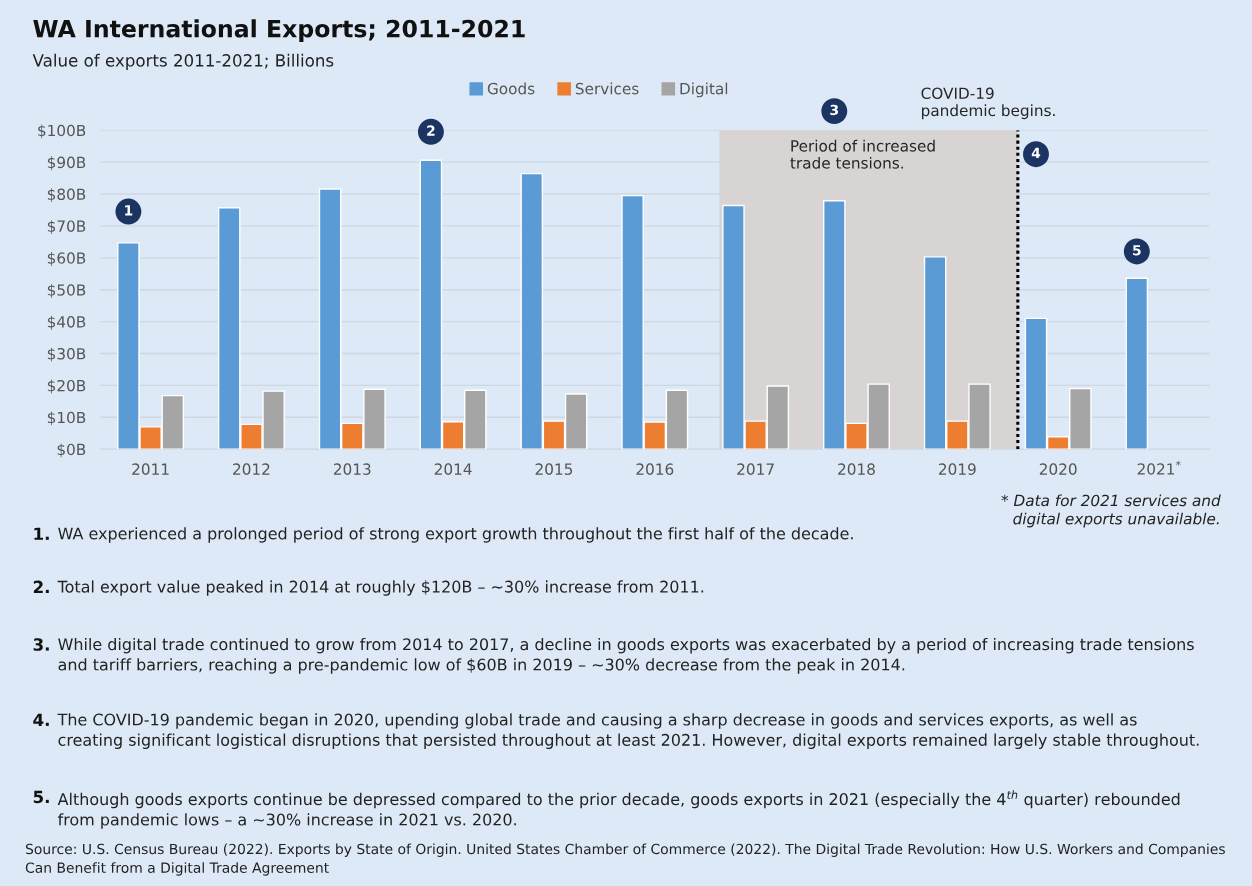 The image size is (1252, 886). Describe the element at coordinates (856, 469) in the screenshot. I see `x-tick-label: 2018` at that location.